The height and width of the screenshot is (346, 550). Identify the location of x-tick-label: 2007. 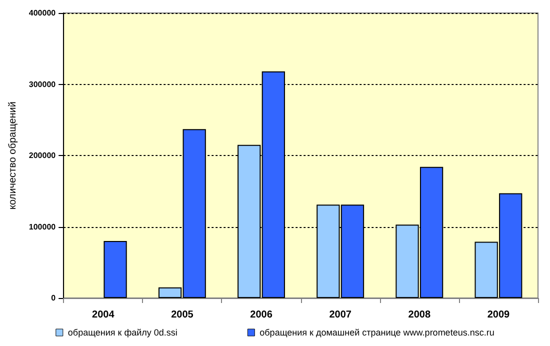
(340, 315).